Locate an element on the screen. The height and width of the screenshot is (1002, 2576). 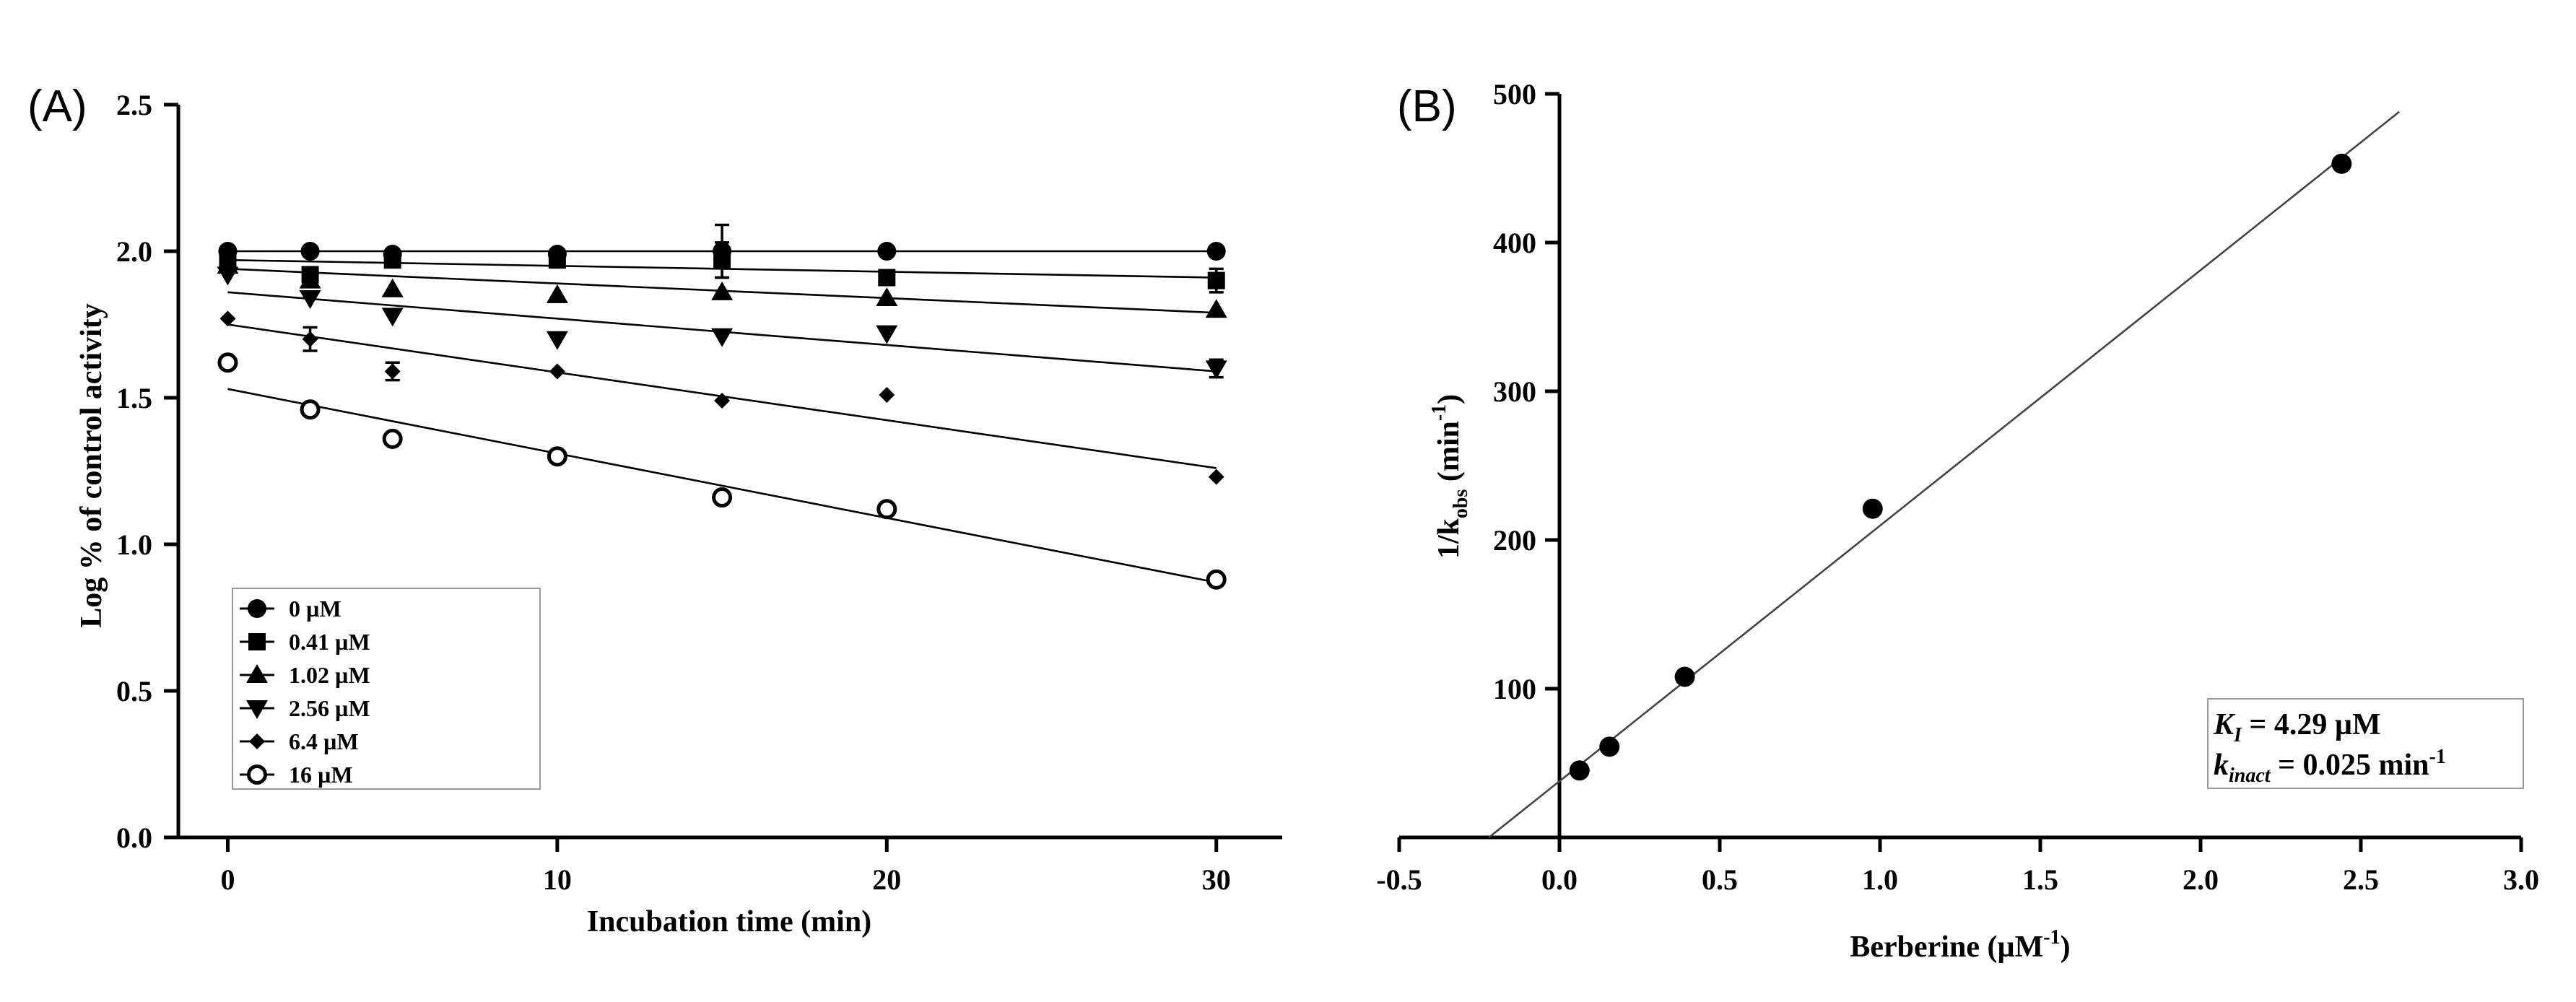
legend-item-0-m: 0 µM is located at coordinates (290, 609).